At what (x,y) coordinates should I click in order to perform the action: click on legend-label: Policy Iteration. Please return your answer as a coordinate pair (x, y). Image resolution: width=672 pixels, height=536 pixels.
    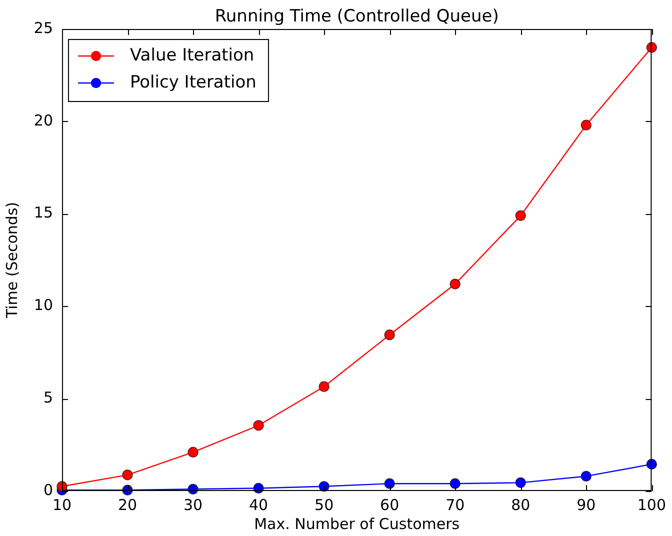
    Looking at the image, I should click on (193, 82).